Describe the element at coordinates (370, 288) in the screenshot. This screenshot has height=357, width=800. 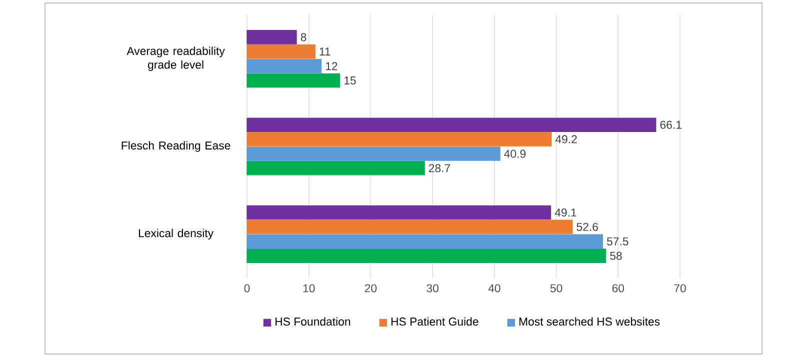
I see `x-tick-label: 20` at that location.